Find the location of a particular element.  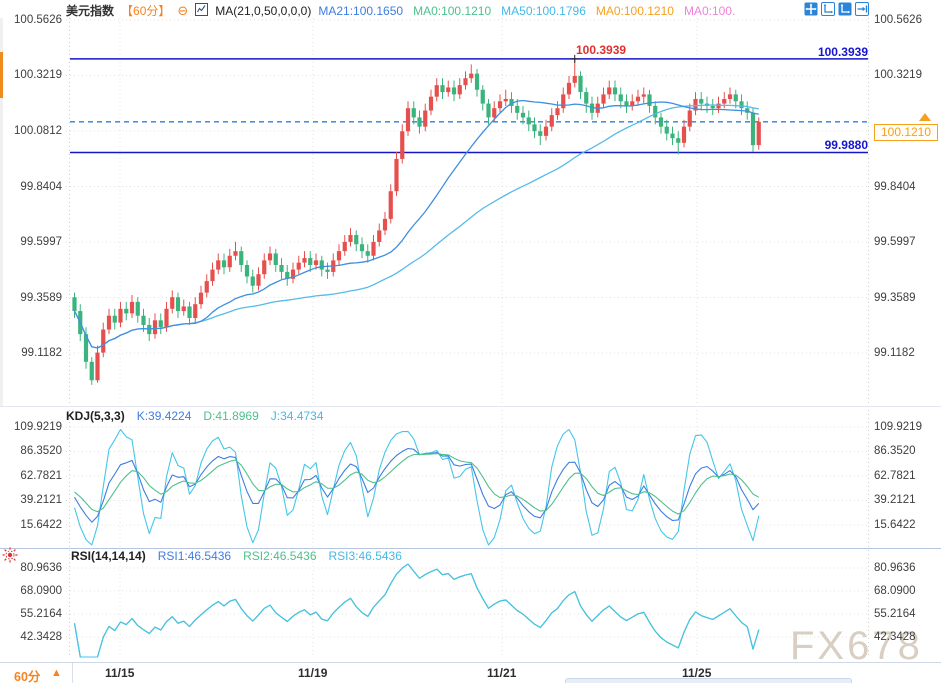

time-axis-label: 11/21 is located at coordinates (502, 673).